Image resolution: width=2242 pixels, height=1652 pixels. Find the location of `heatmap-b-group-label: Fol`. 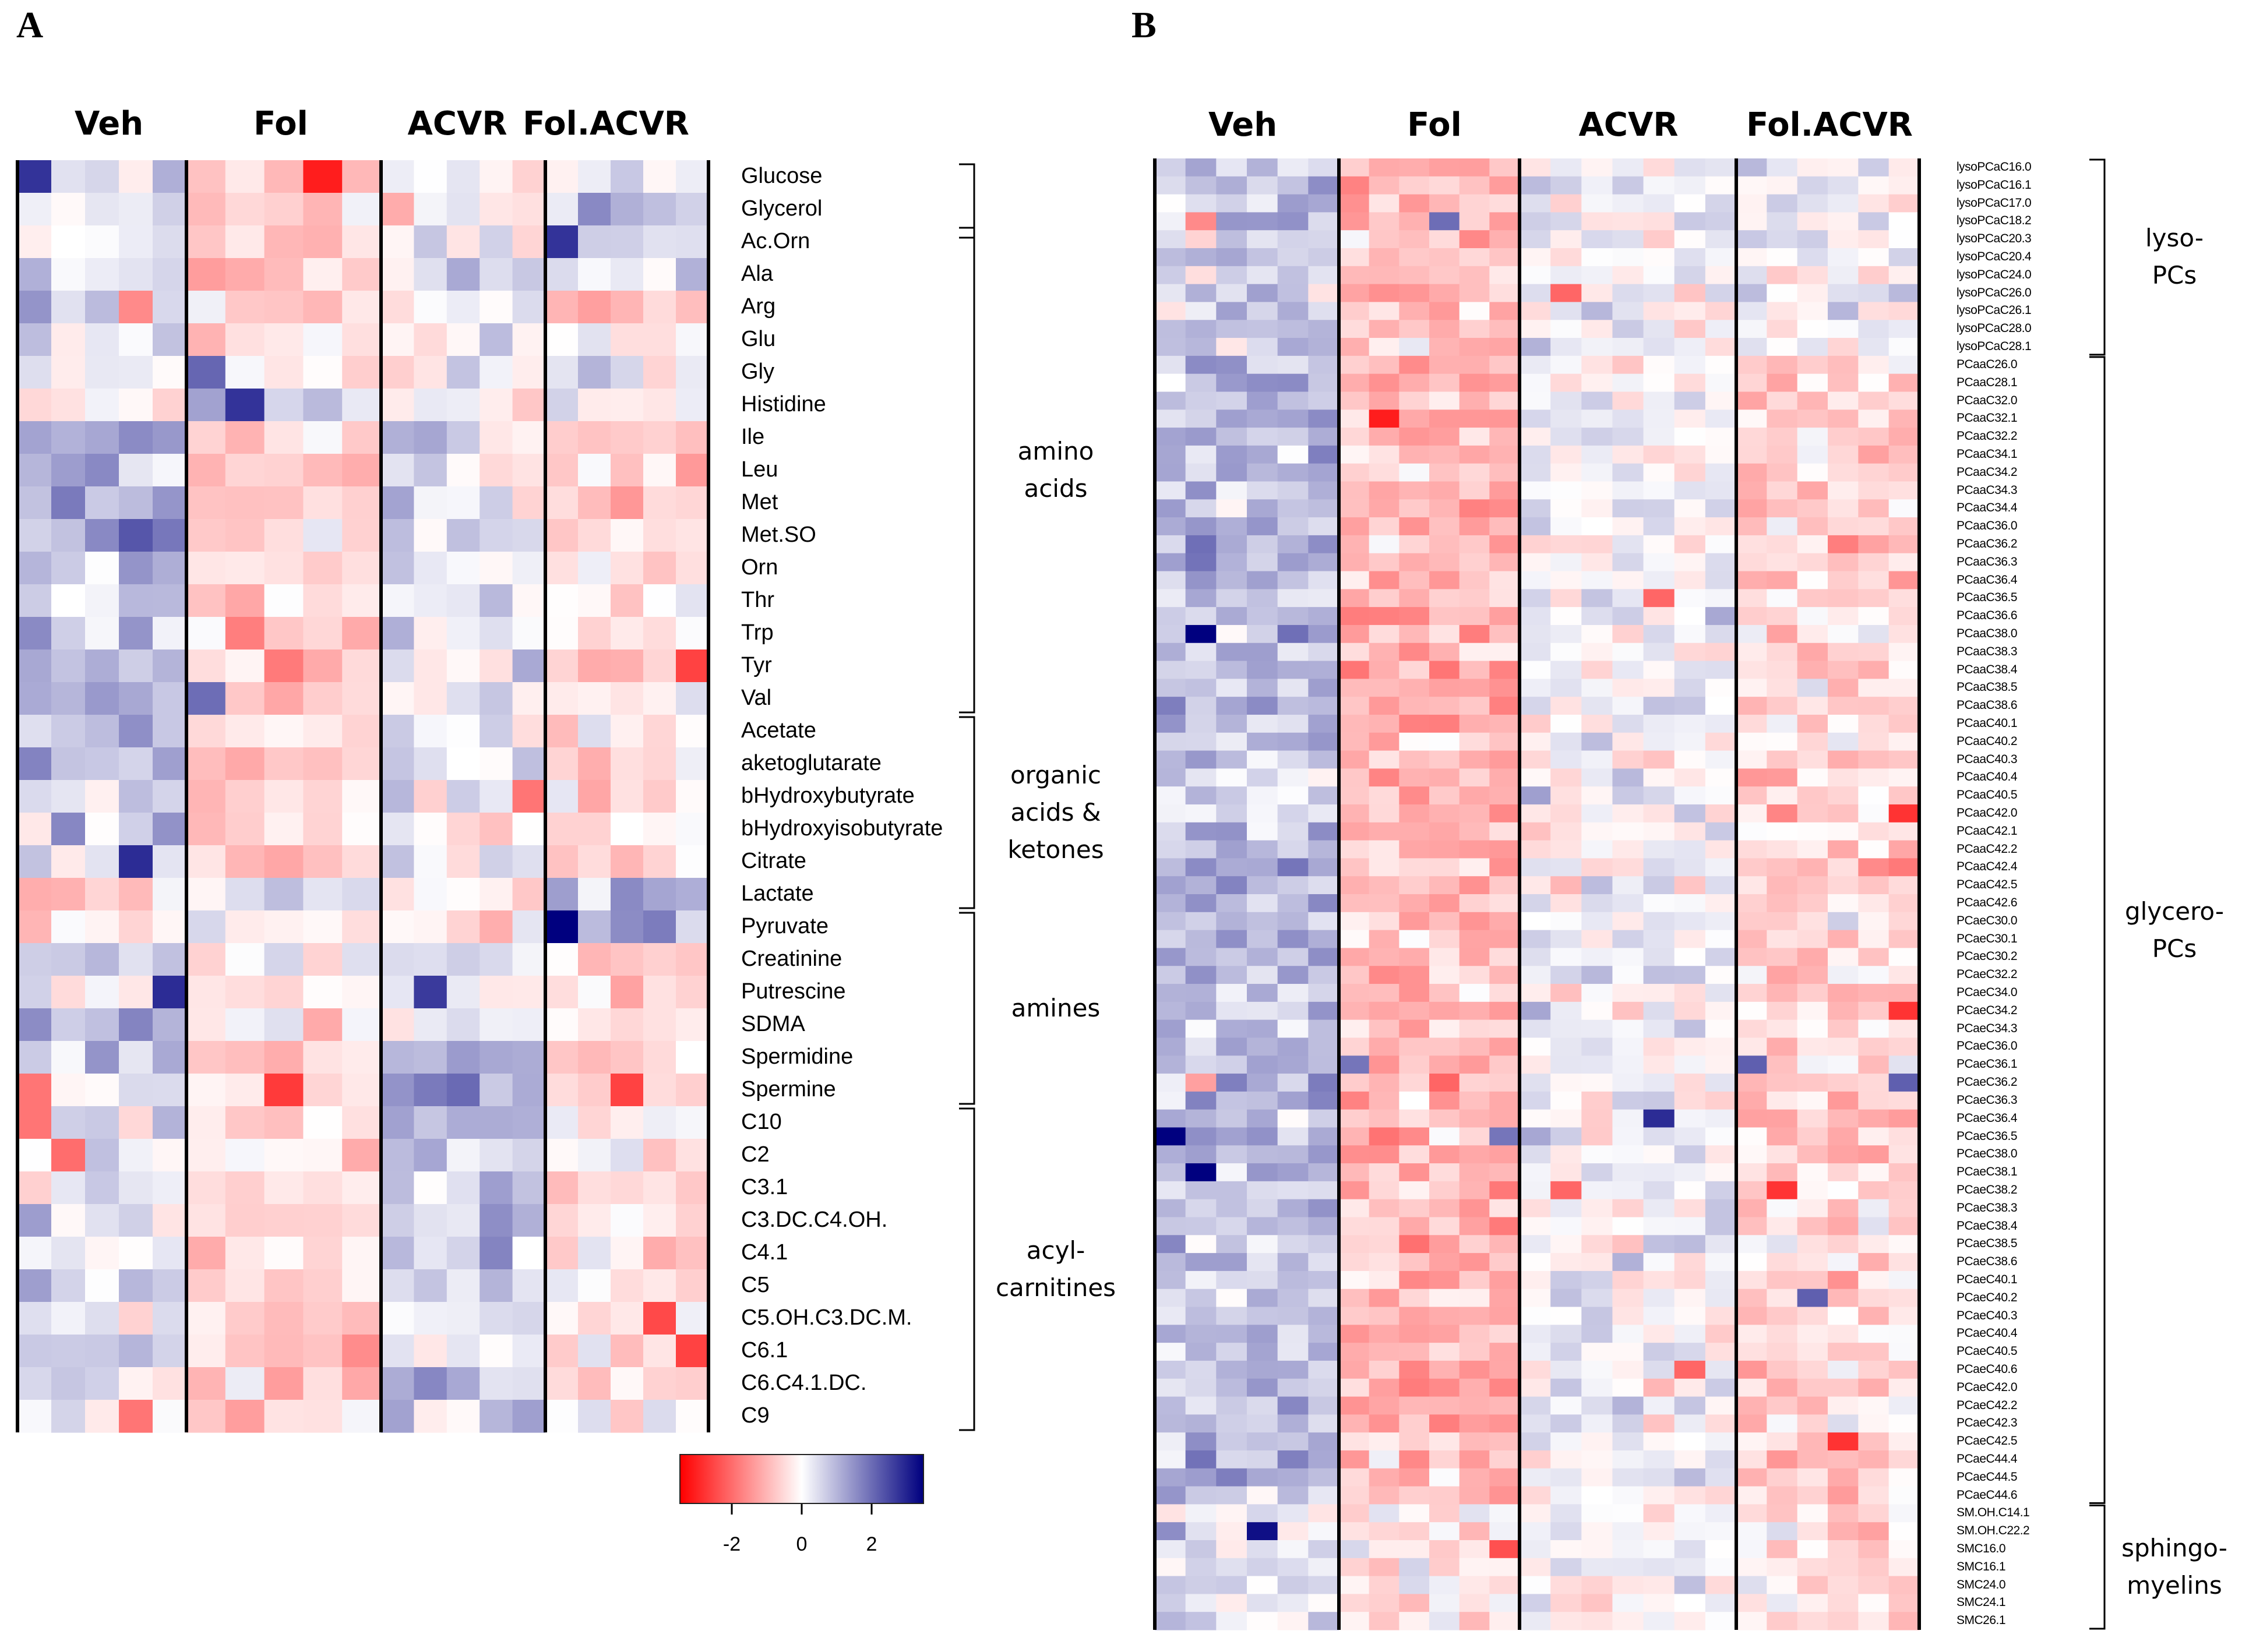

heatmap-b-group-label: Fol is located at coordinates (1434, 125).